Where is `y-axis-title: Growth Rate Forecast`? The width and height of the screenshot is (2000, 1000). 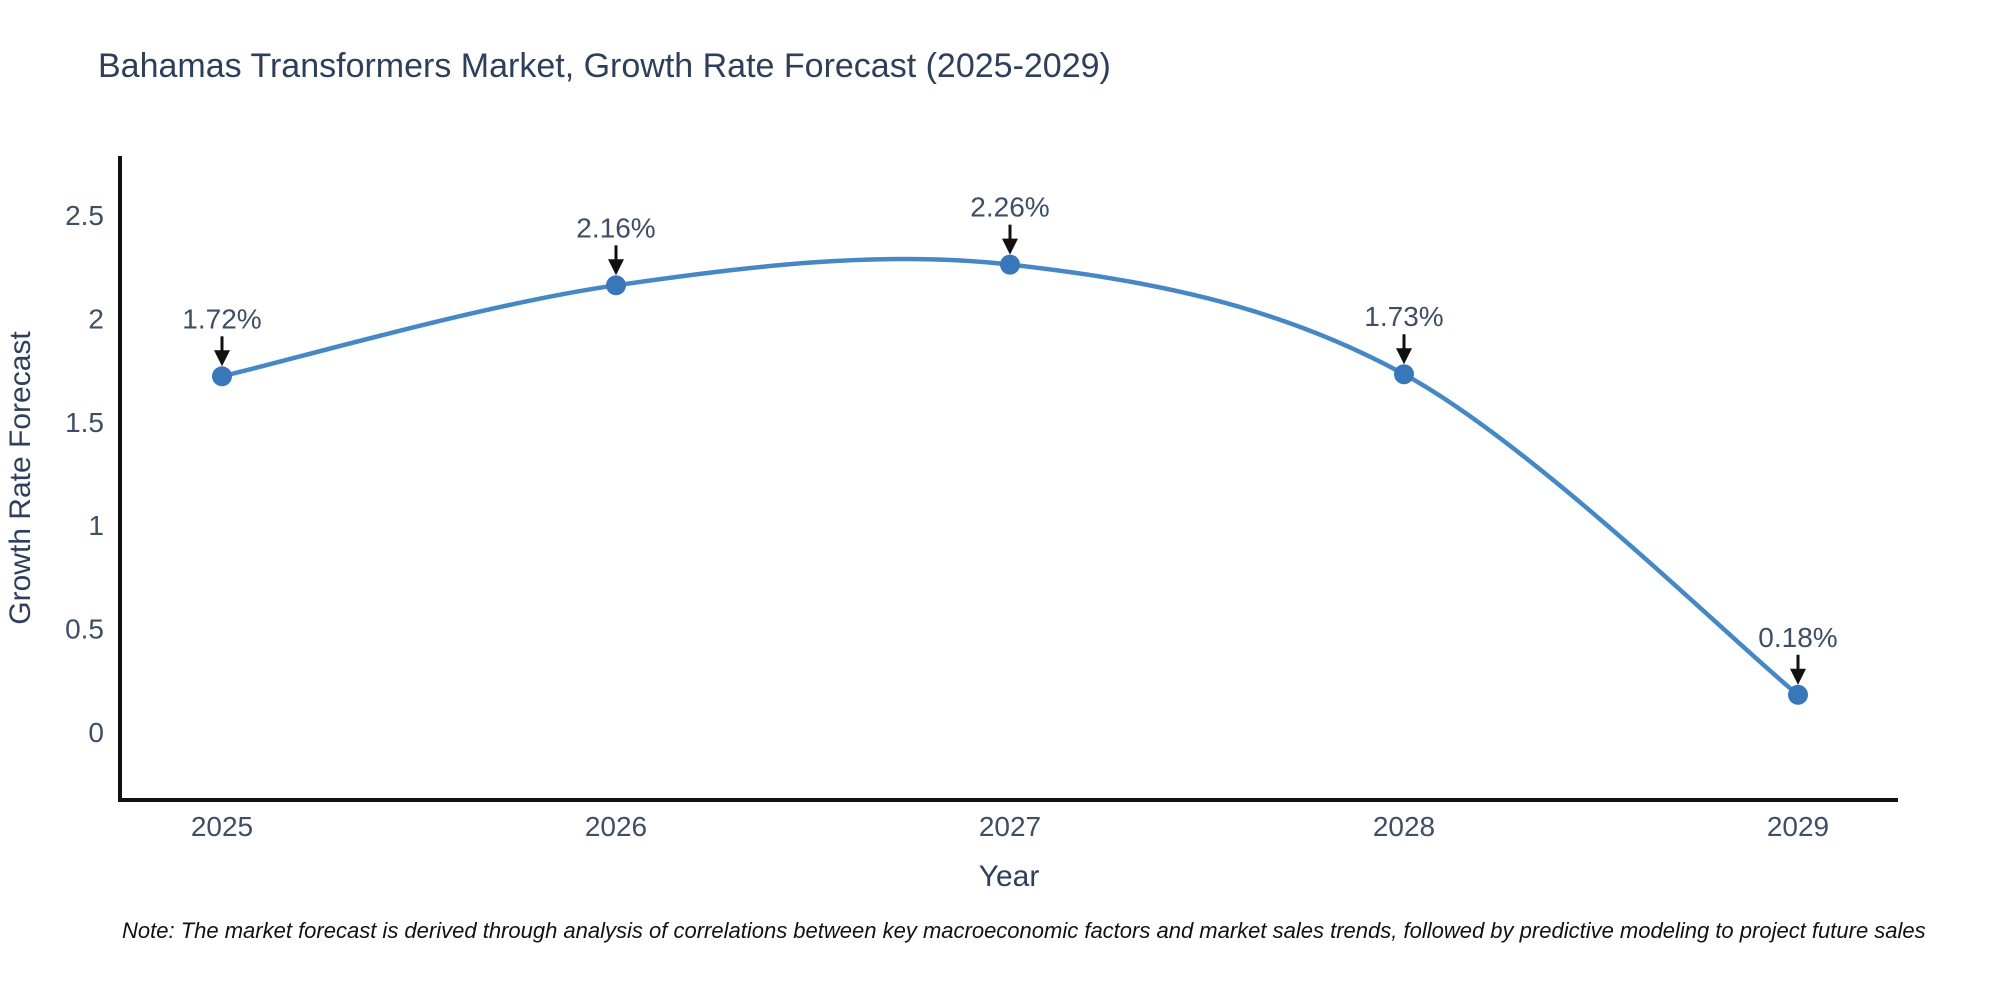
y-axis-title: Growth Rate Forecast is located at coordinates (20, 478).